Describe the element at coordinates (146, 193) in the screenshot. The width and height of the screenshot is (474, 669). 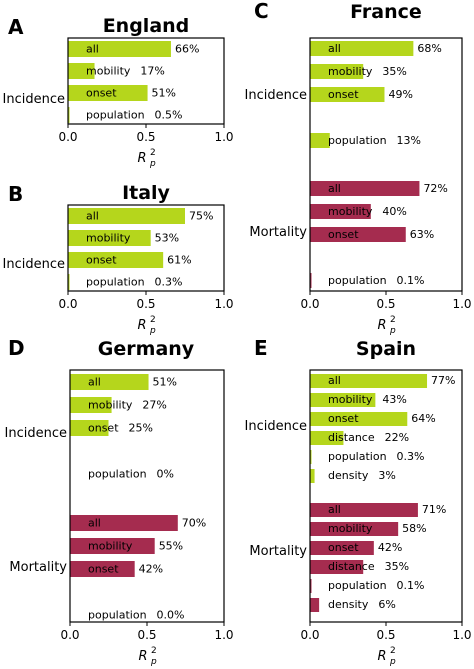
I see `panel-title: Italy` at that location.